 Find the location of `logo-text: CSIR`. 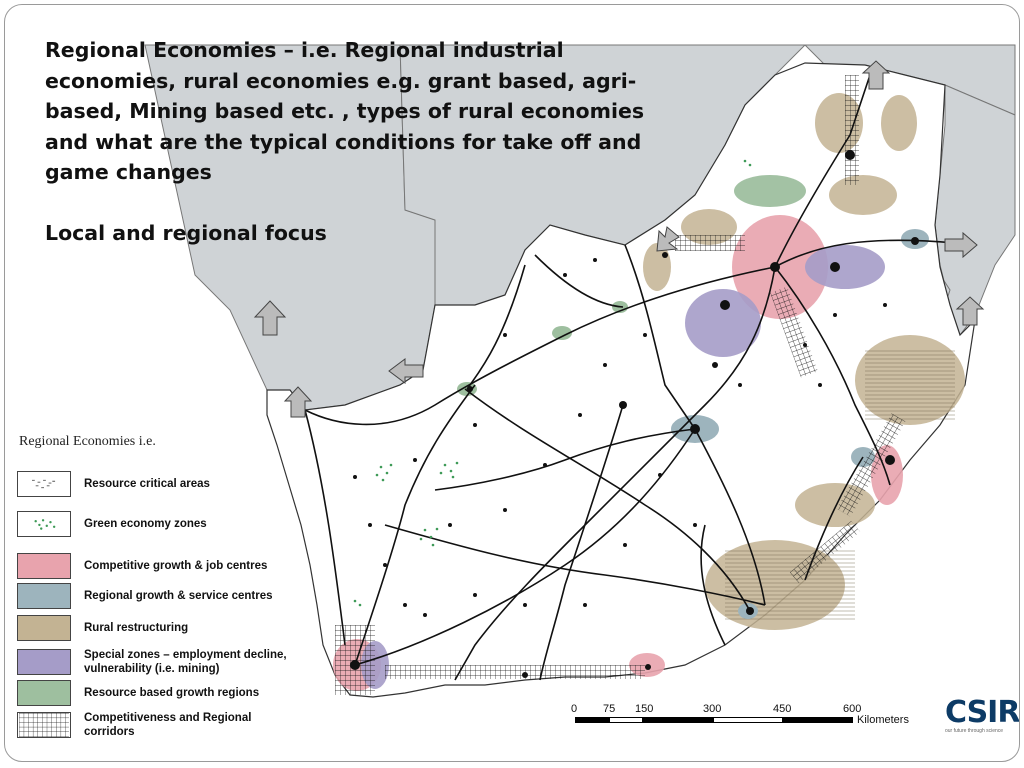

logo-text: CSIR is located at coordinates (982, 712).